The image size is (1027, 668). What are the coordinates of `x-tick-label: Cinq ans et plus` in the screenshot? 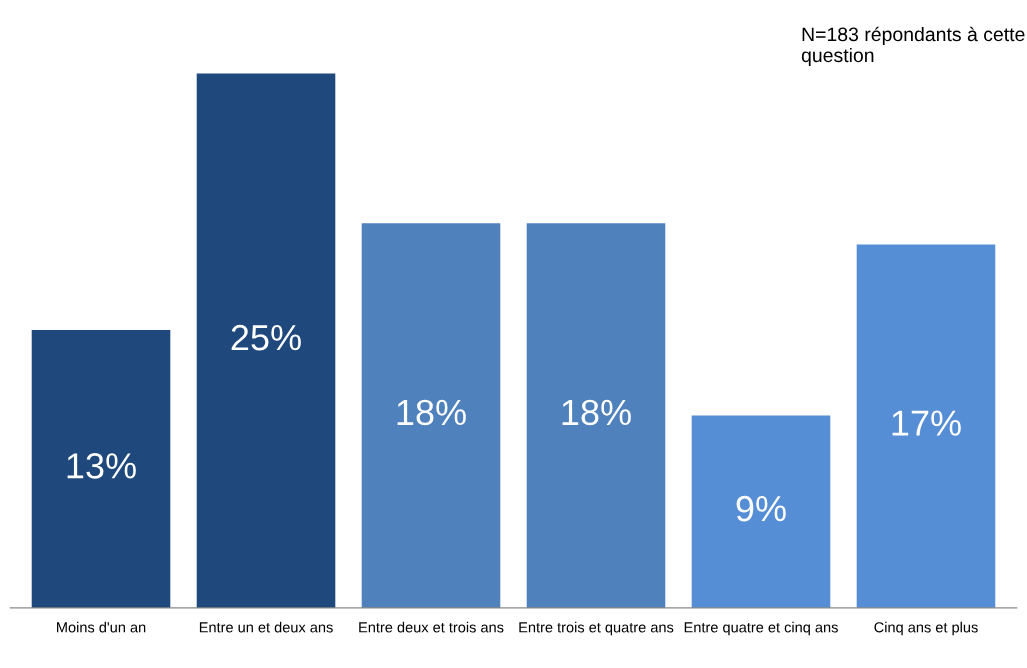 It's located at (926, 628).